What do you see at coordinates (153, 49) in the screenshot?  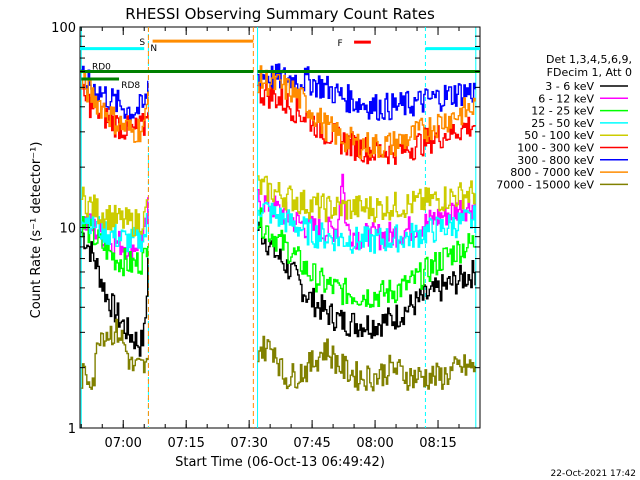 I see `annotation-n: N` at bounding box center [153, 49].